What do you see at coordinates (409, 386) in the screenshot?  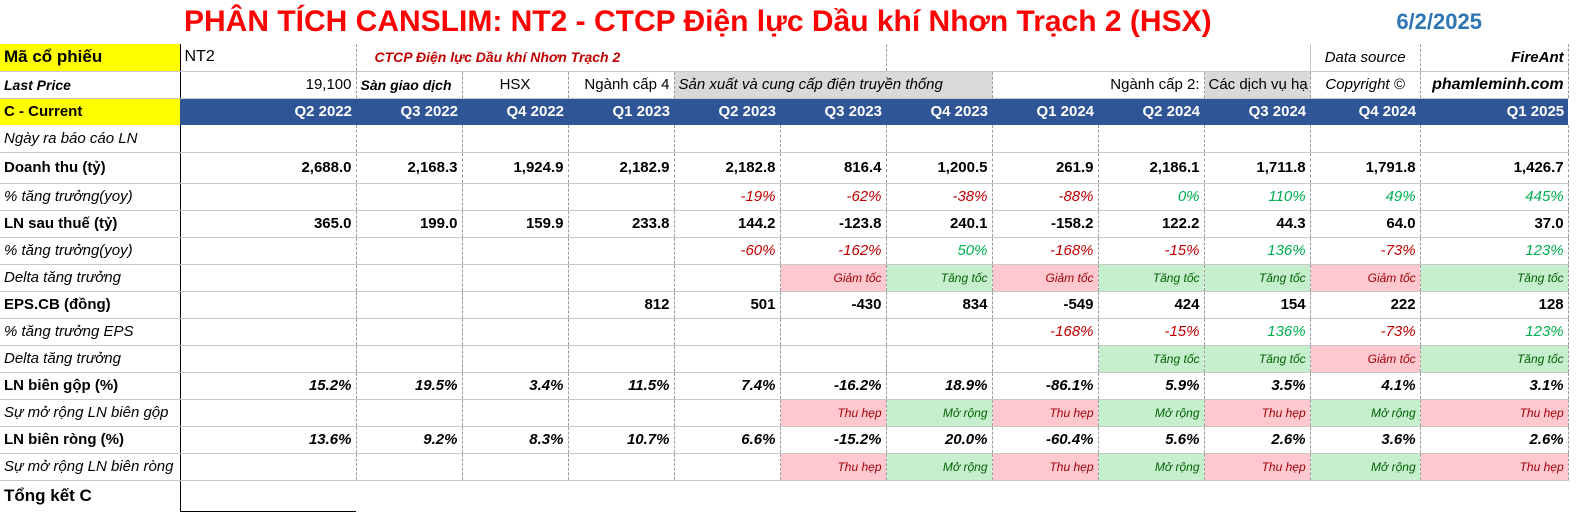 I see `cell-gross-margin: 19.5%` at bounding box center [409, 386].